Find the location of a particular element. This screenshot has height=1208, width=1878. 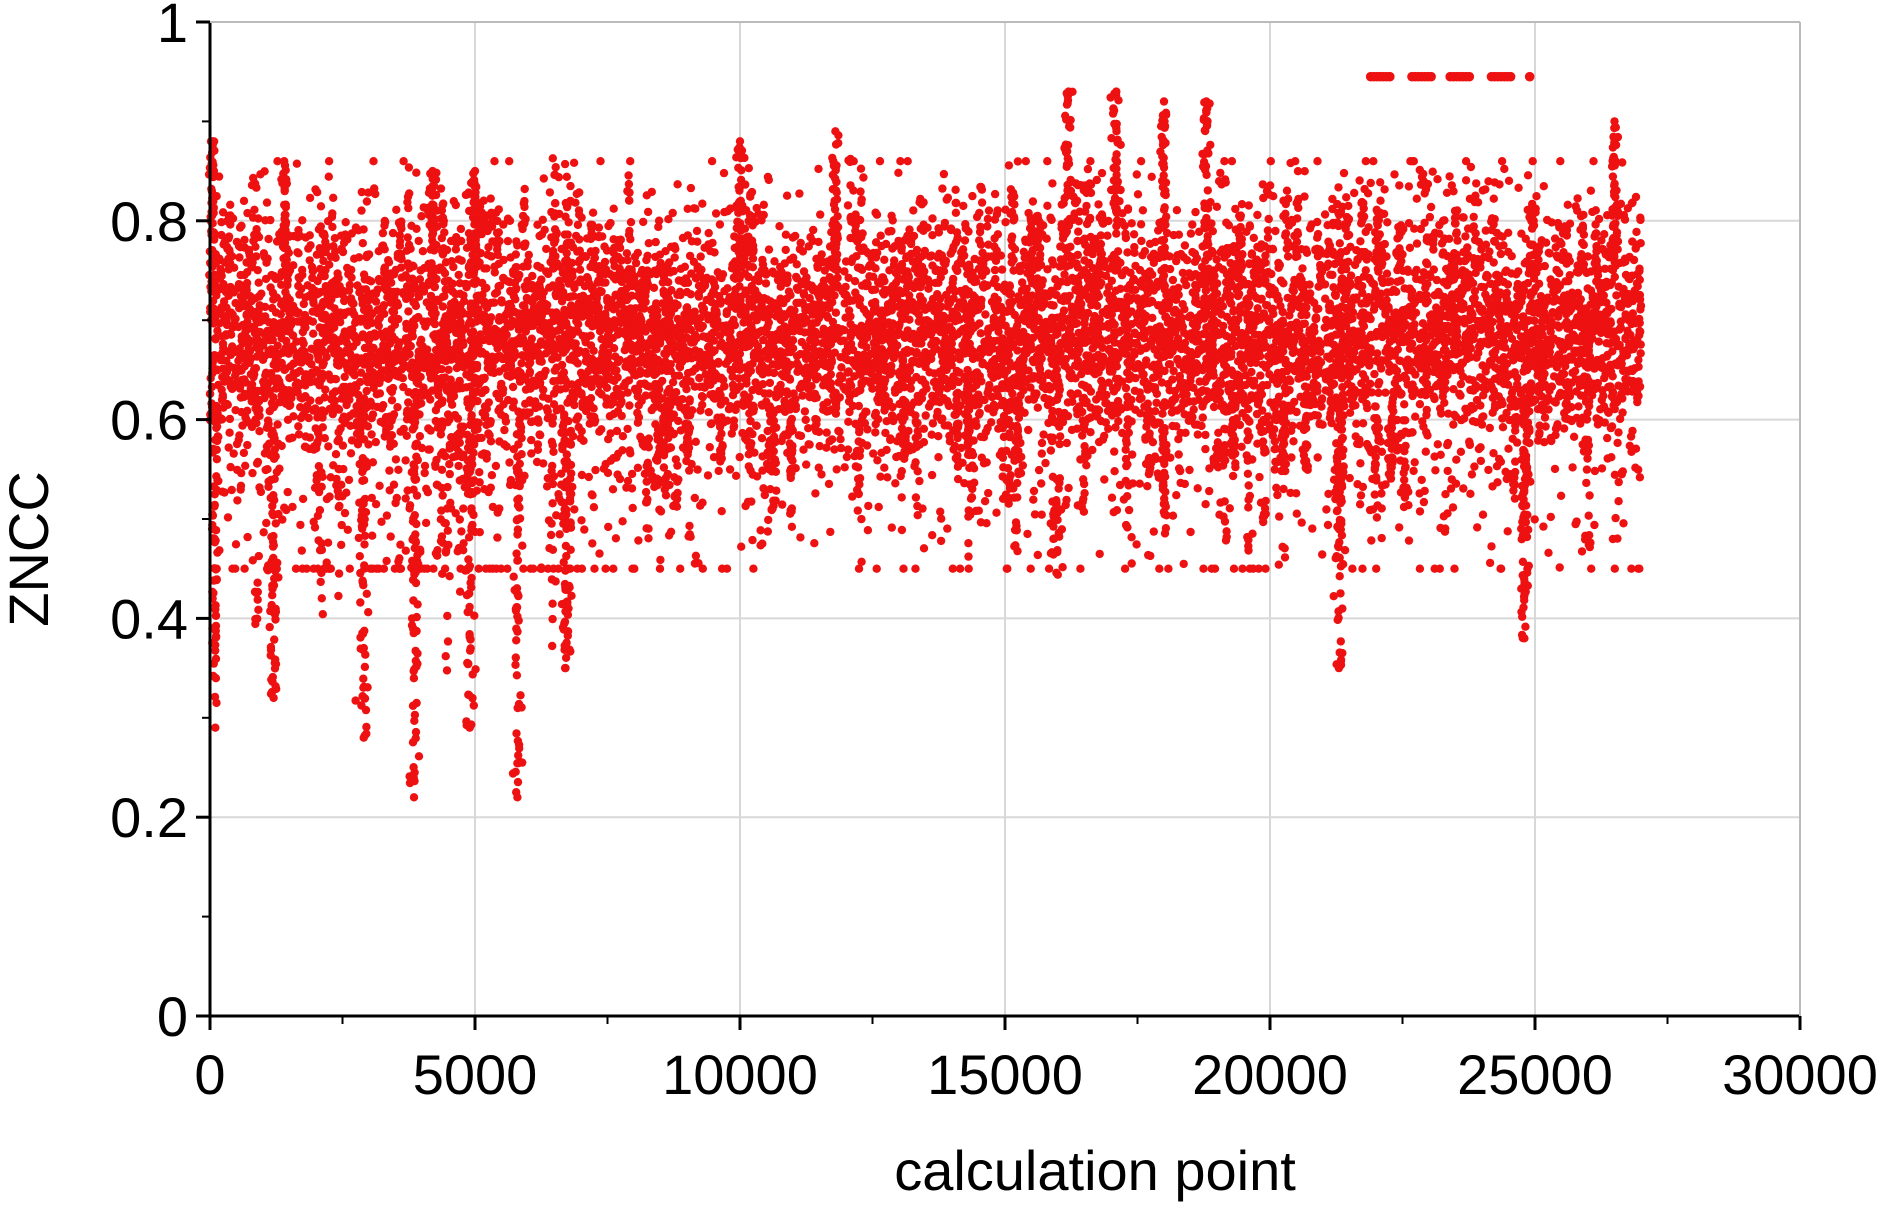

data-point-1975 is located at coordinates (1030, 568).